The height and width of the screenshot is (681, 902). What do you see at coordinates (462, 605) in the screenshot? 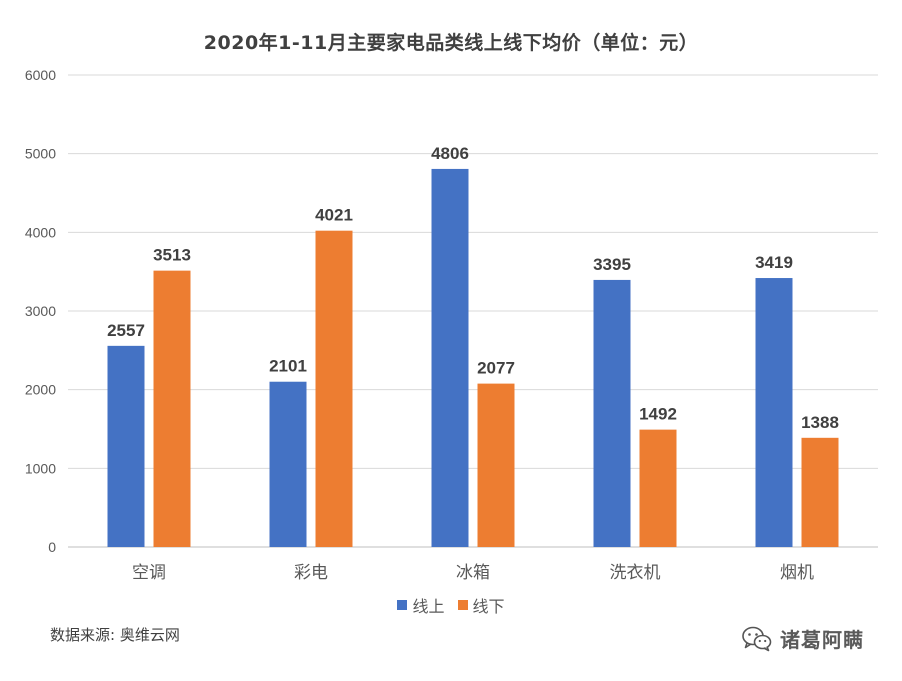
I see `legend-swatch-offline` at bounding box center [462, 605].